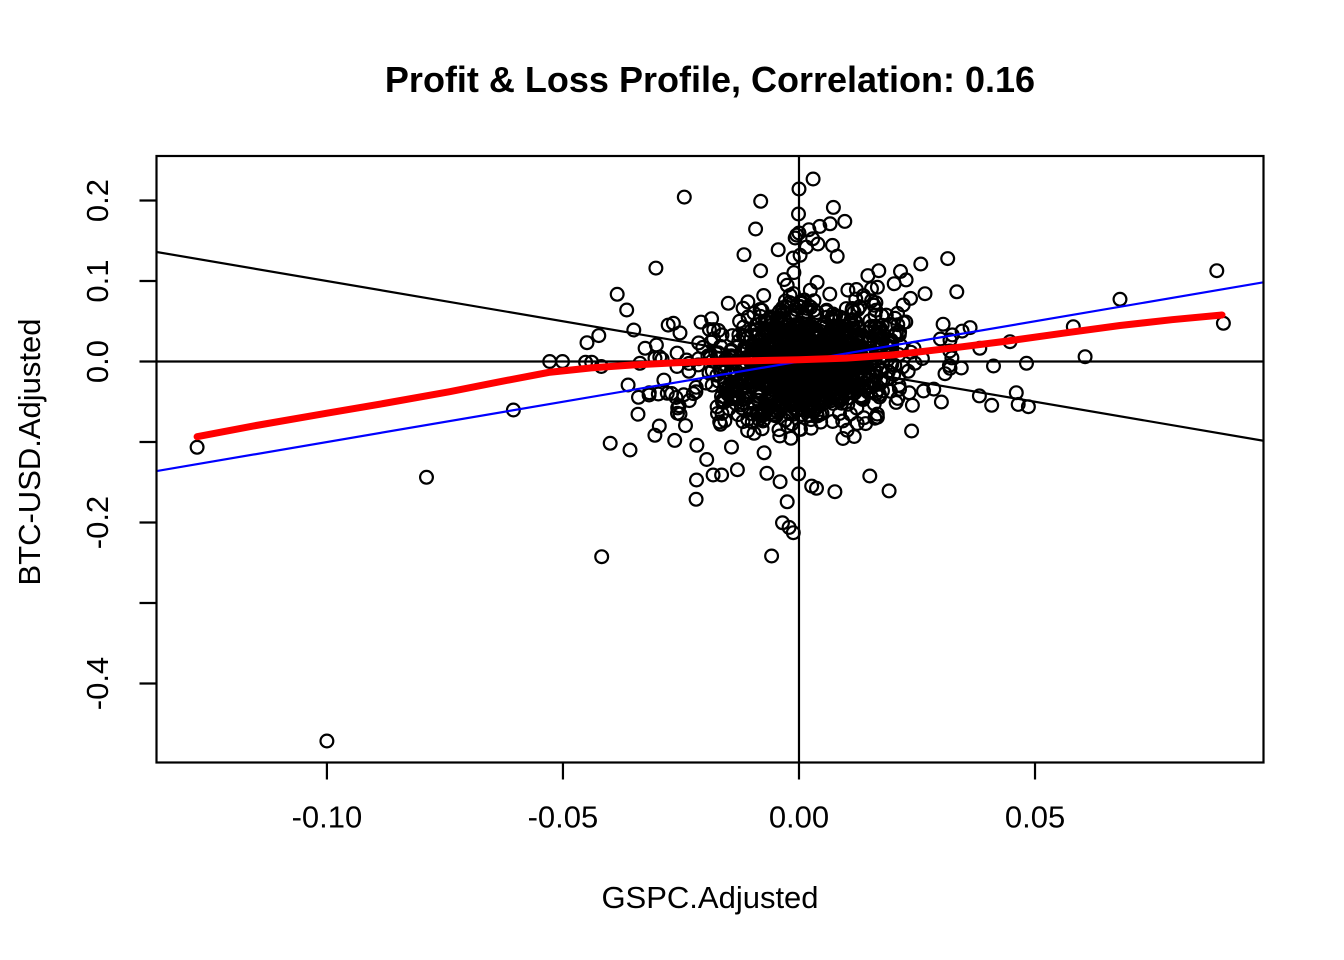 The width and height of the screenshot is (1344, 960). I want to click on y-axis-title: BTC-USD.Adjusted, so click(29, 451).